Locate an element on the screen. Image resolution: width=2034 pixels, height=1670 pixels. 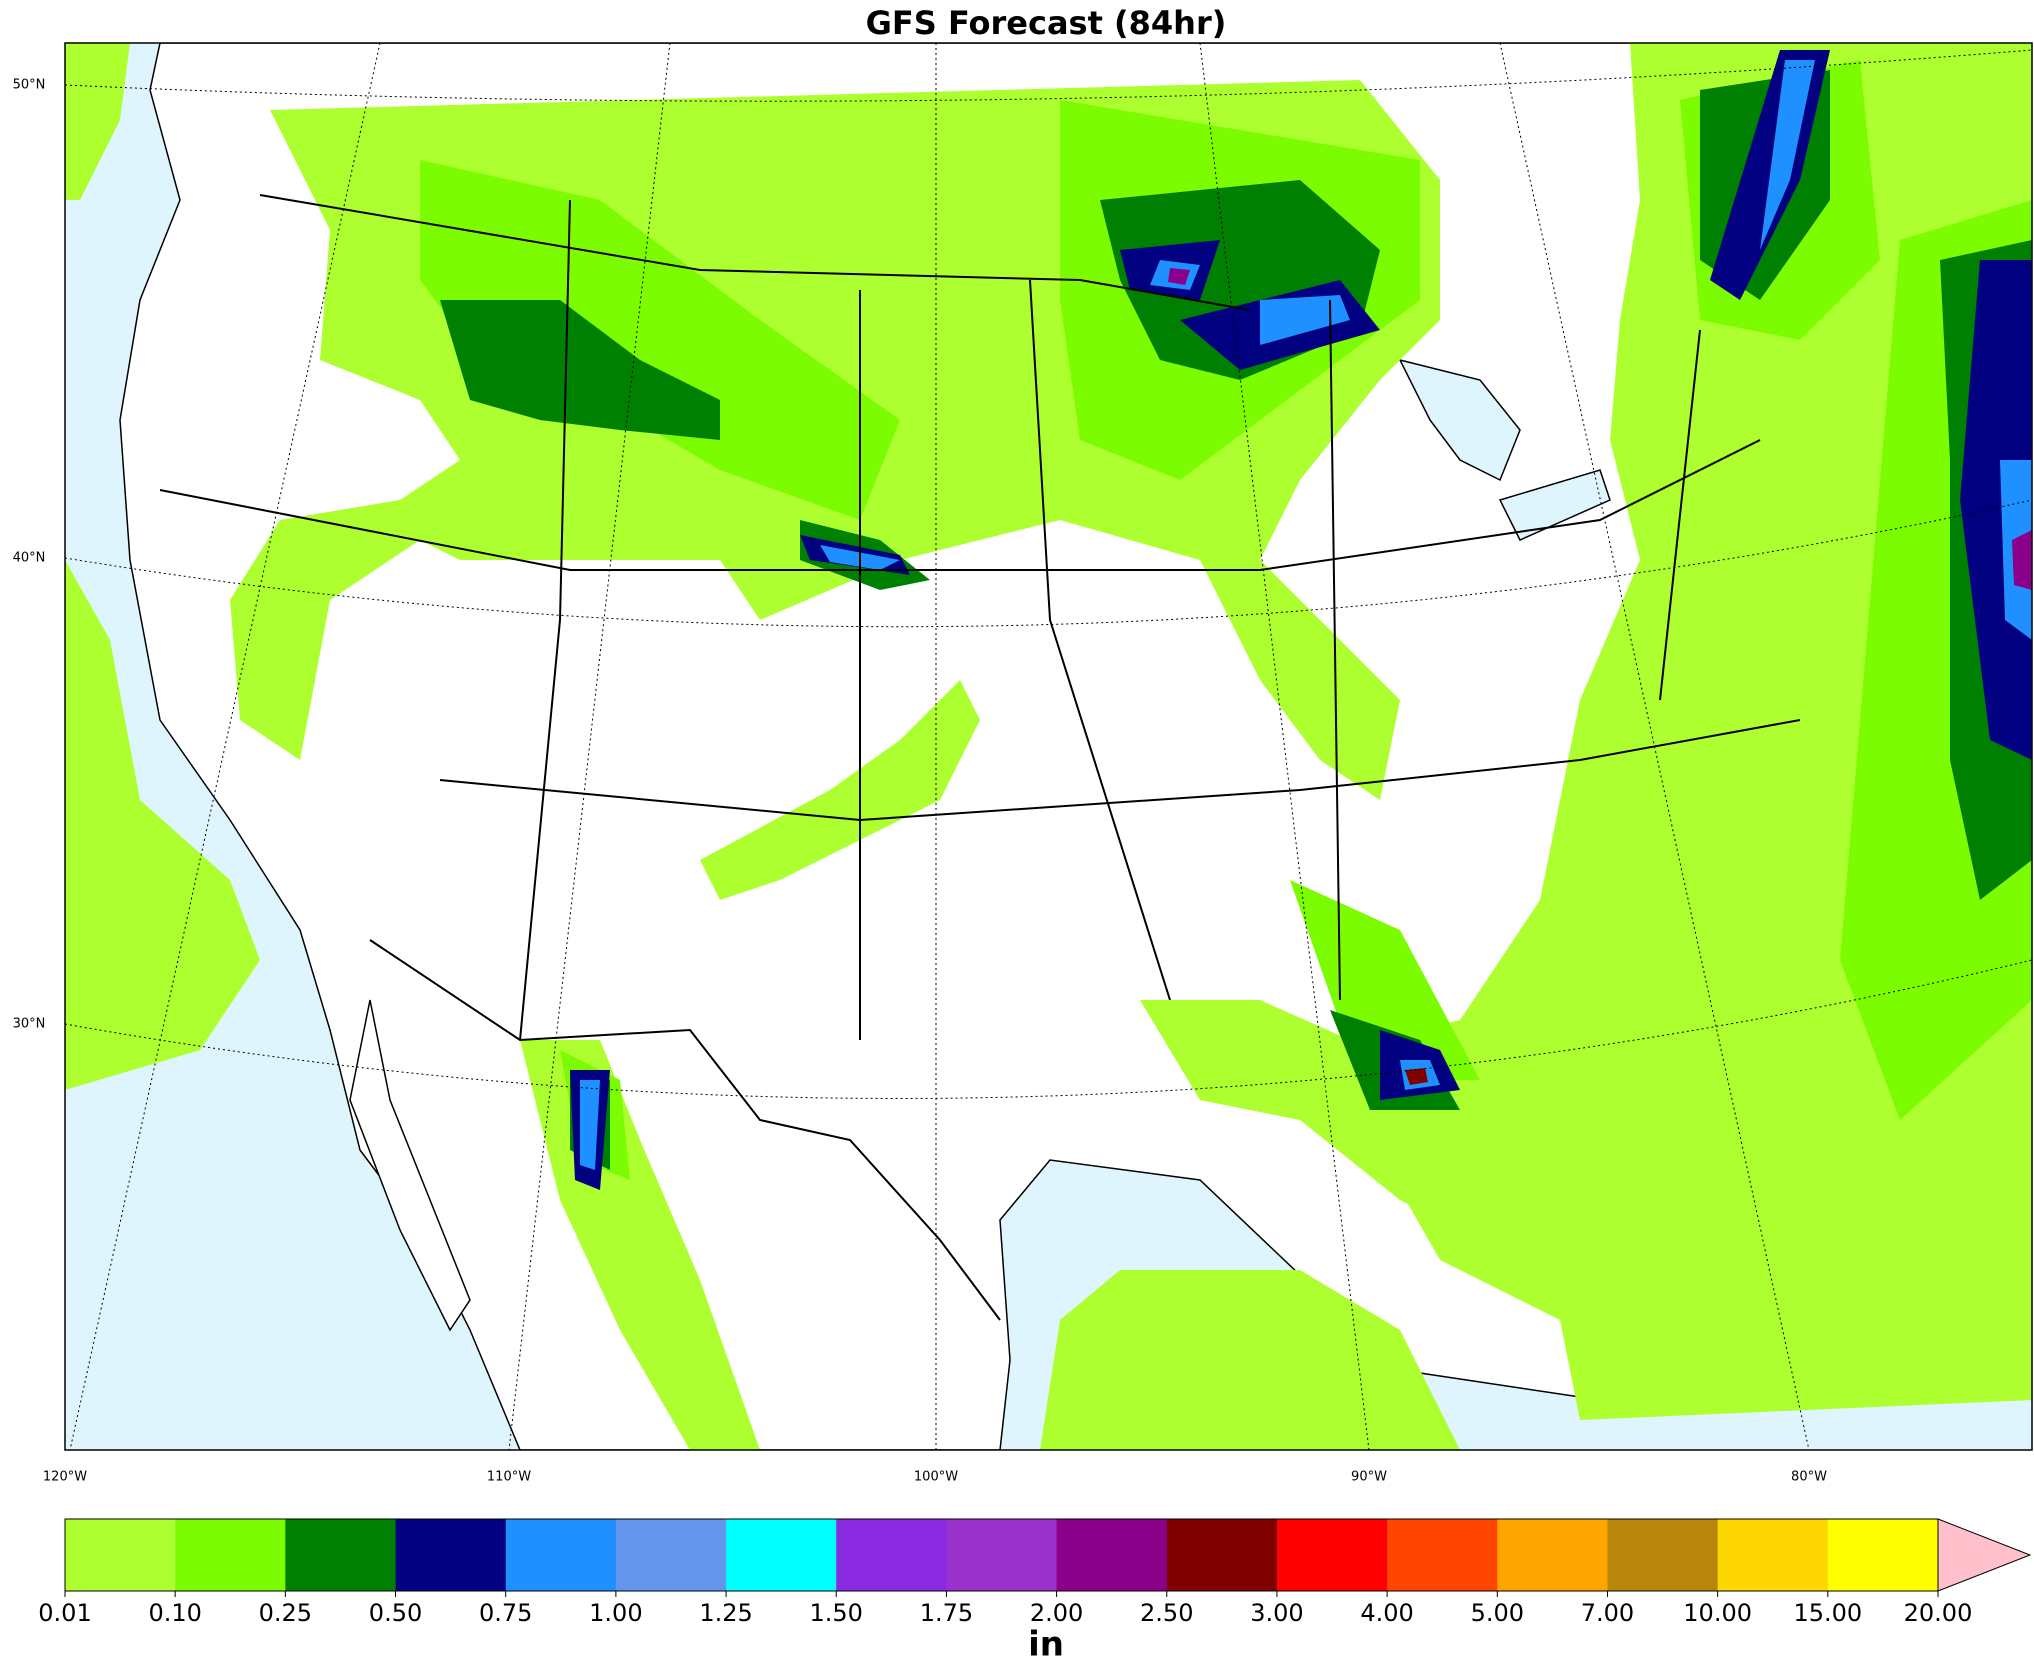
lon-label: 110°W is located at coordinates (509, 1477).